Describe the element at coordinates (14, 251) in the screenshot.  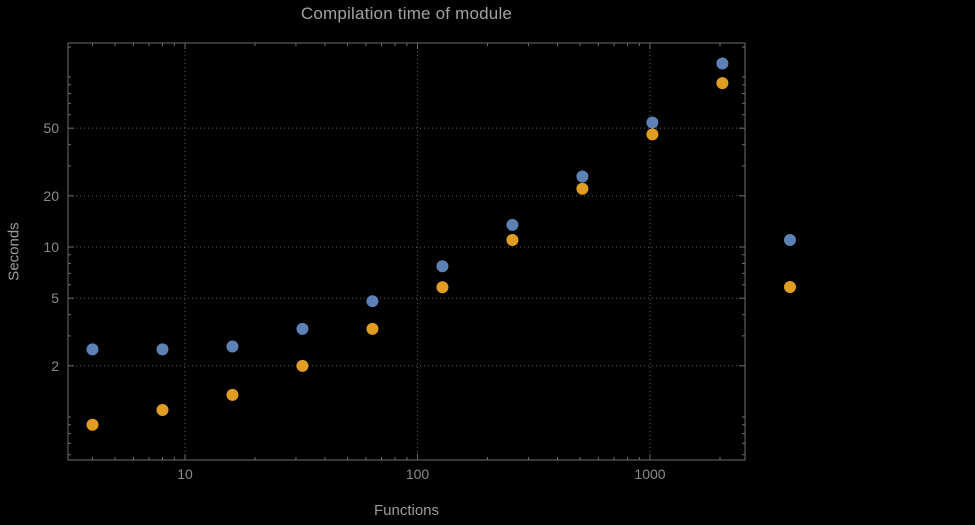
I see `y-axis-label: Seconds` at that location.